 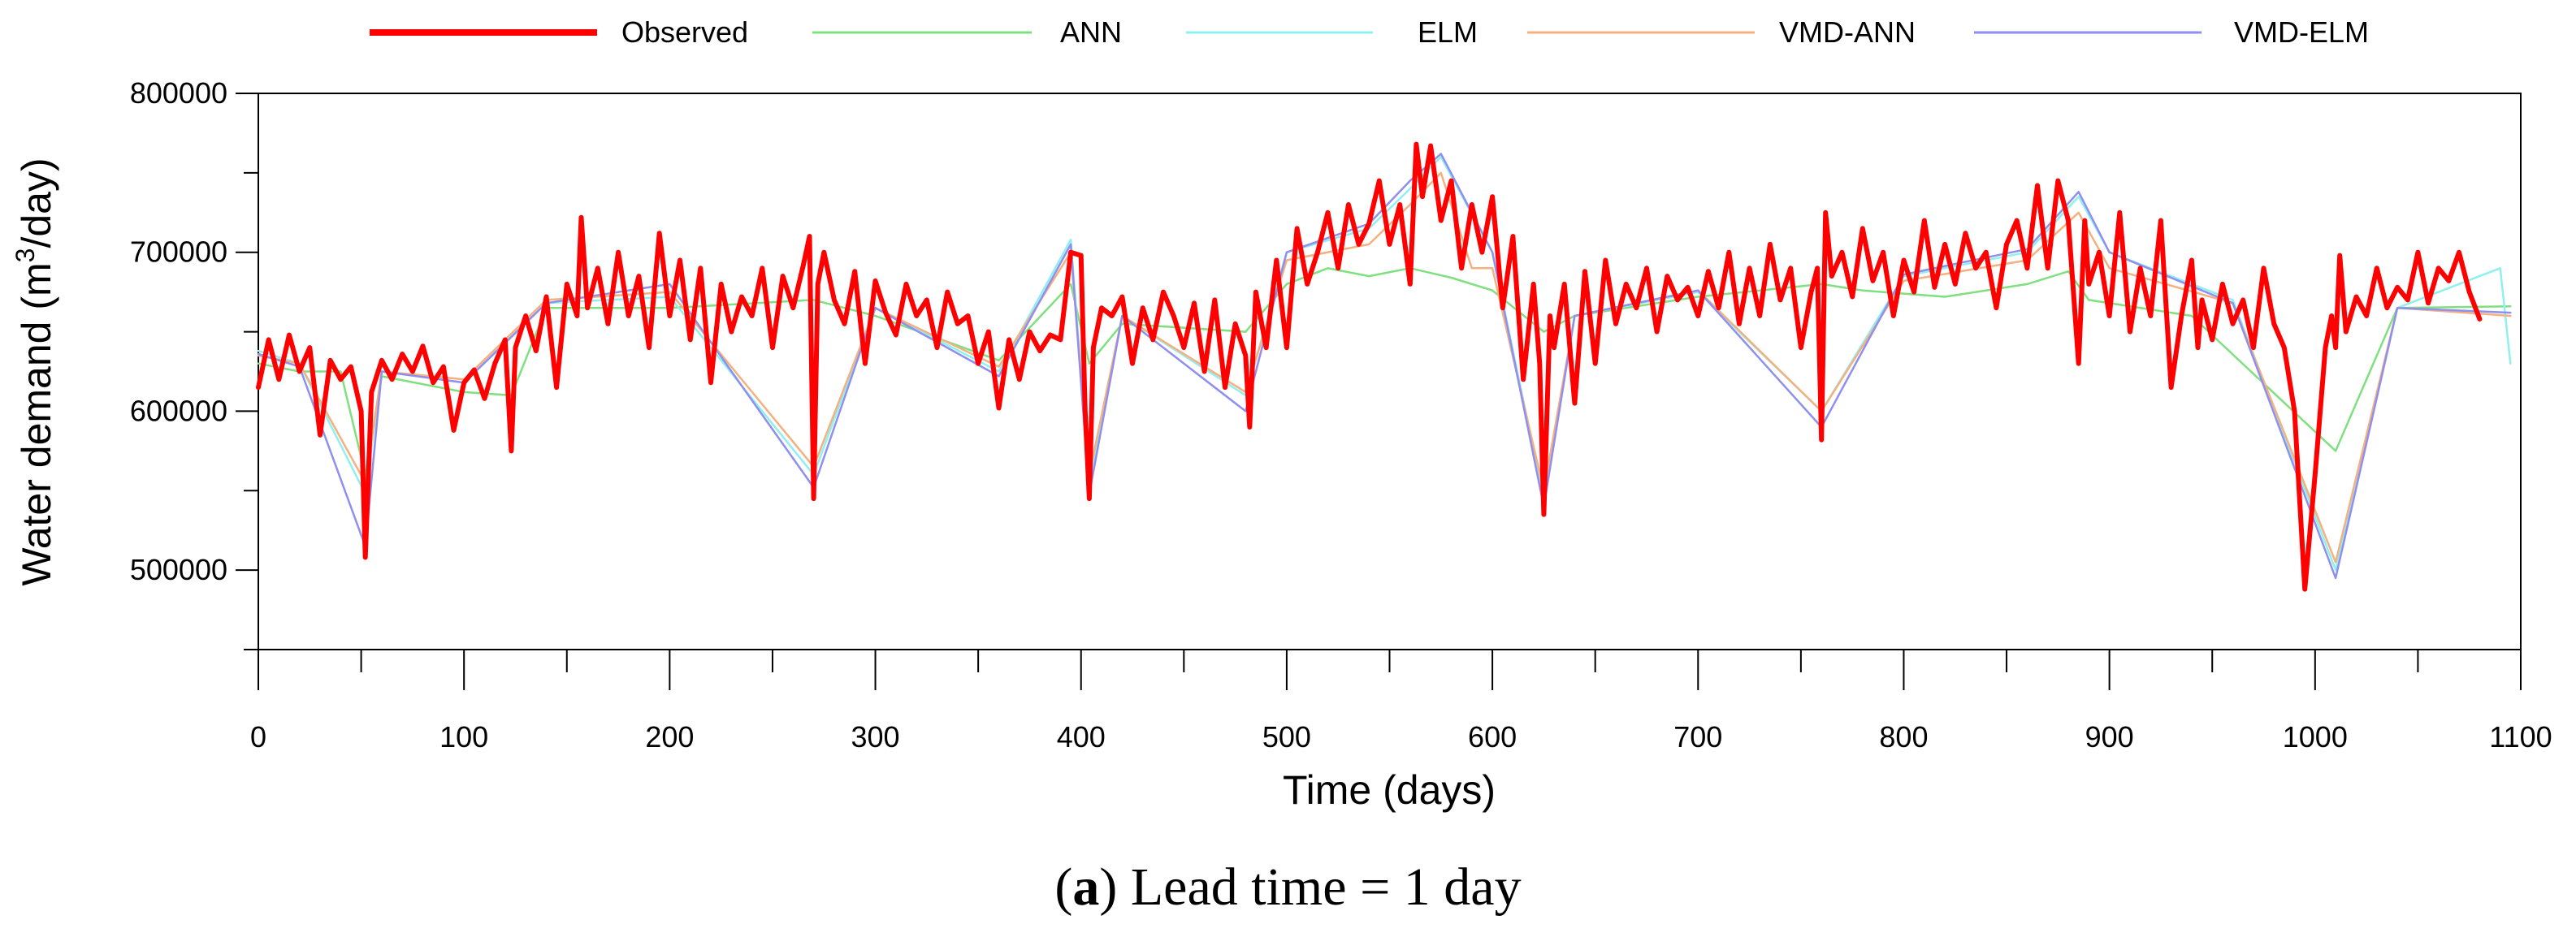 I want to click on y-tick-label: 600000, so click(x=178, y=411).